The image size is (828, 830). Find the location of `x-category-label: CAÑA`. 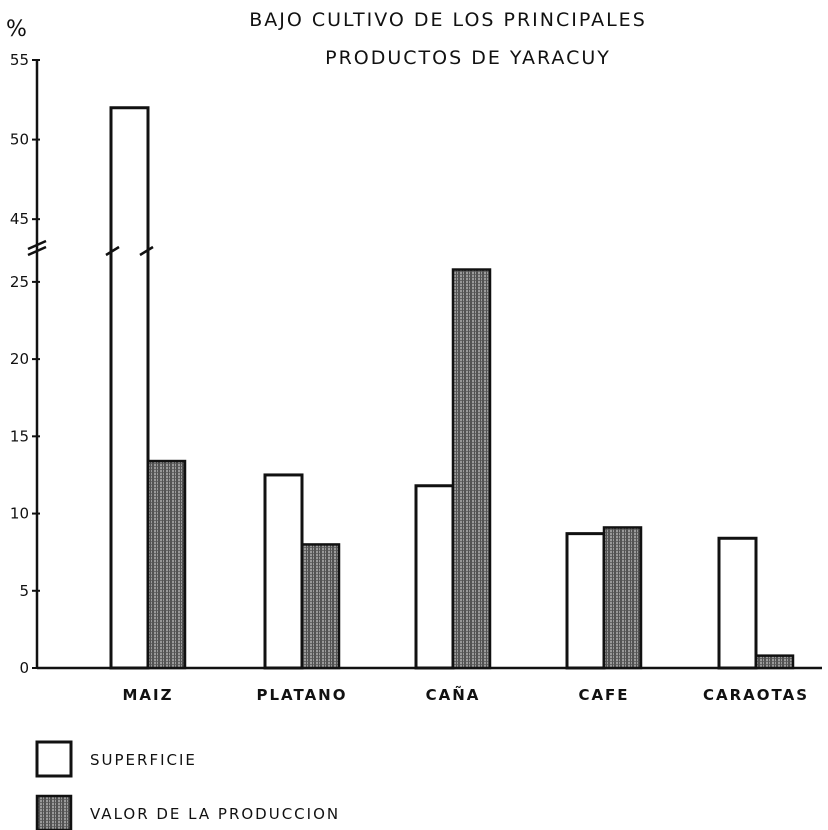

x-category-label: CAÑA is located at coordinates (453, 694).